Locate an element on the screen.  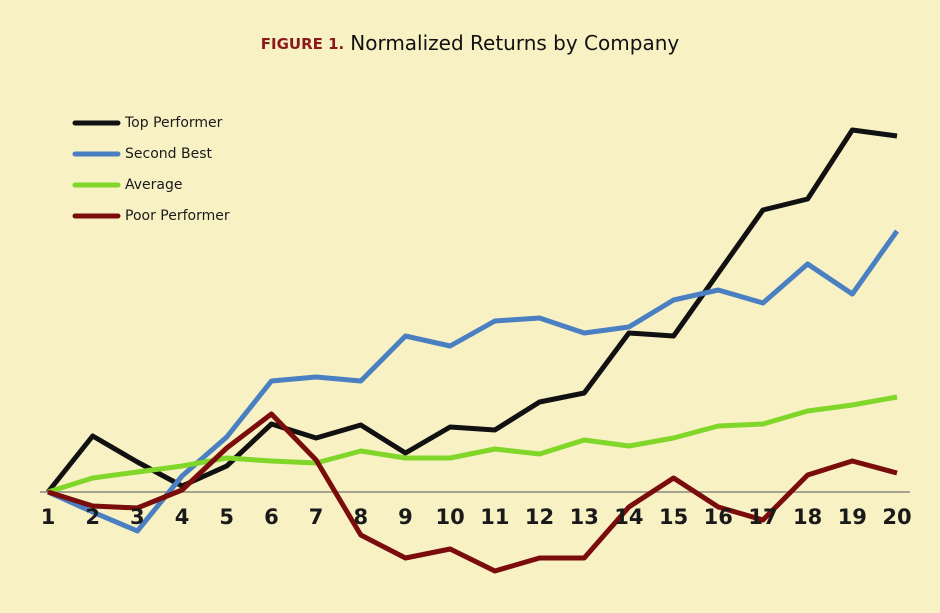
x-tick-label: 7 is located at coordinates (316, 517).